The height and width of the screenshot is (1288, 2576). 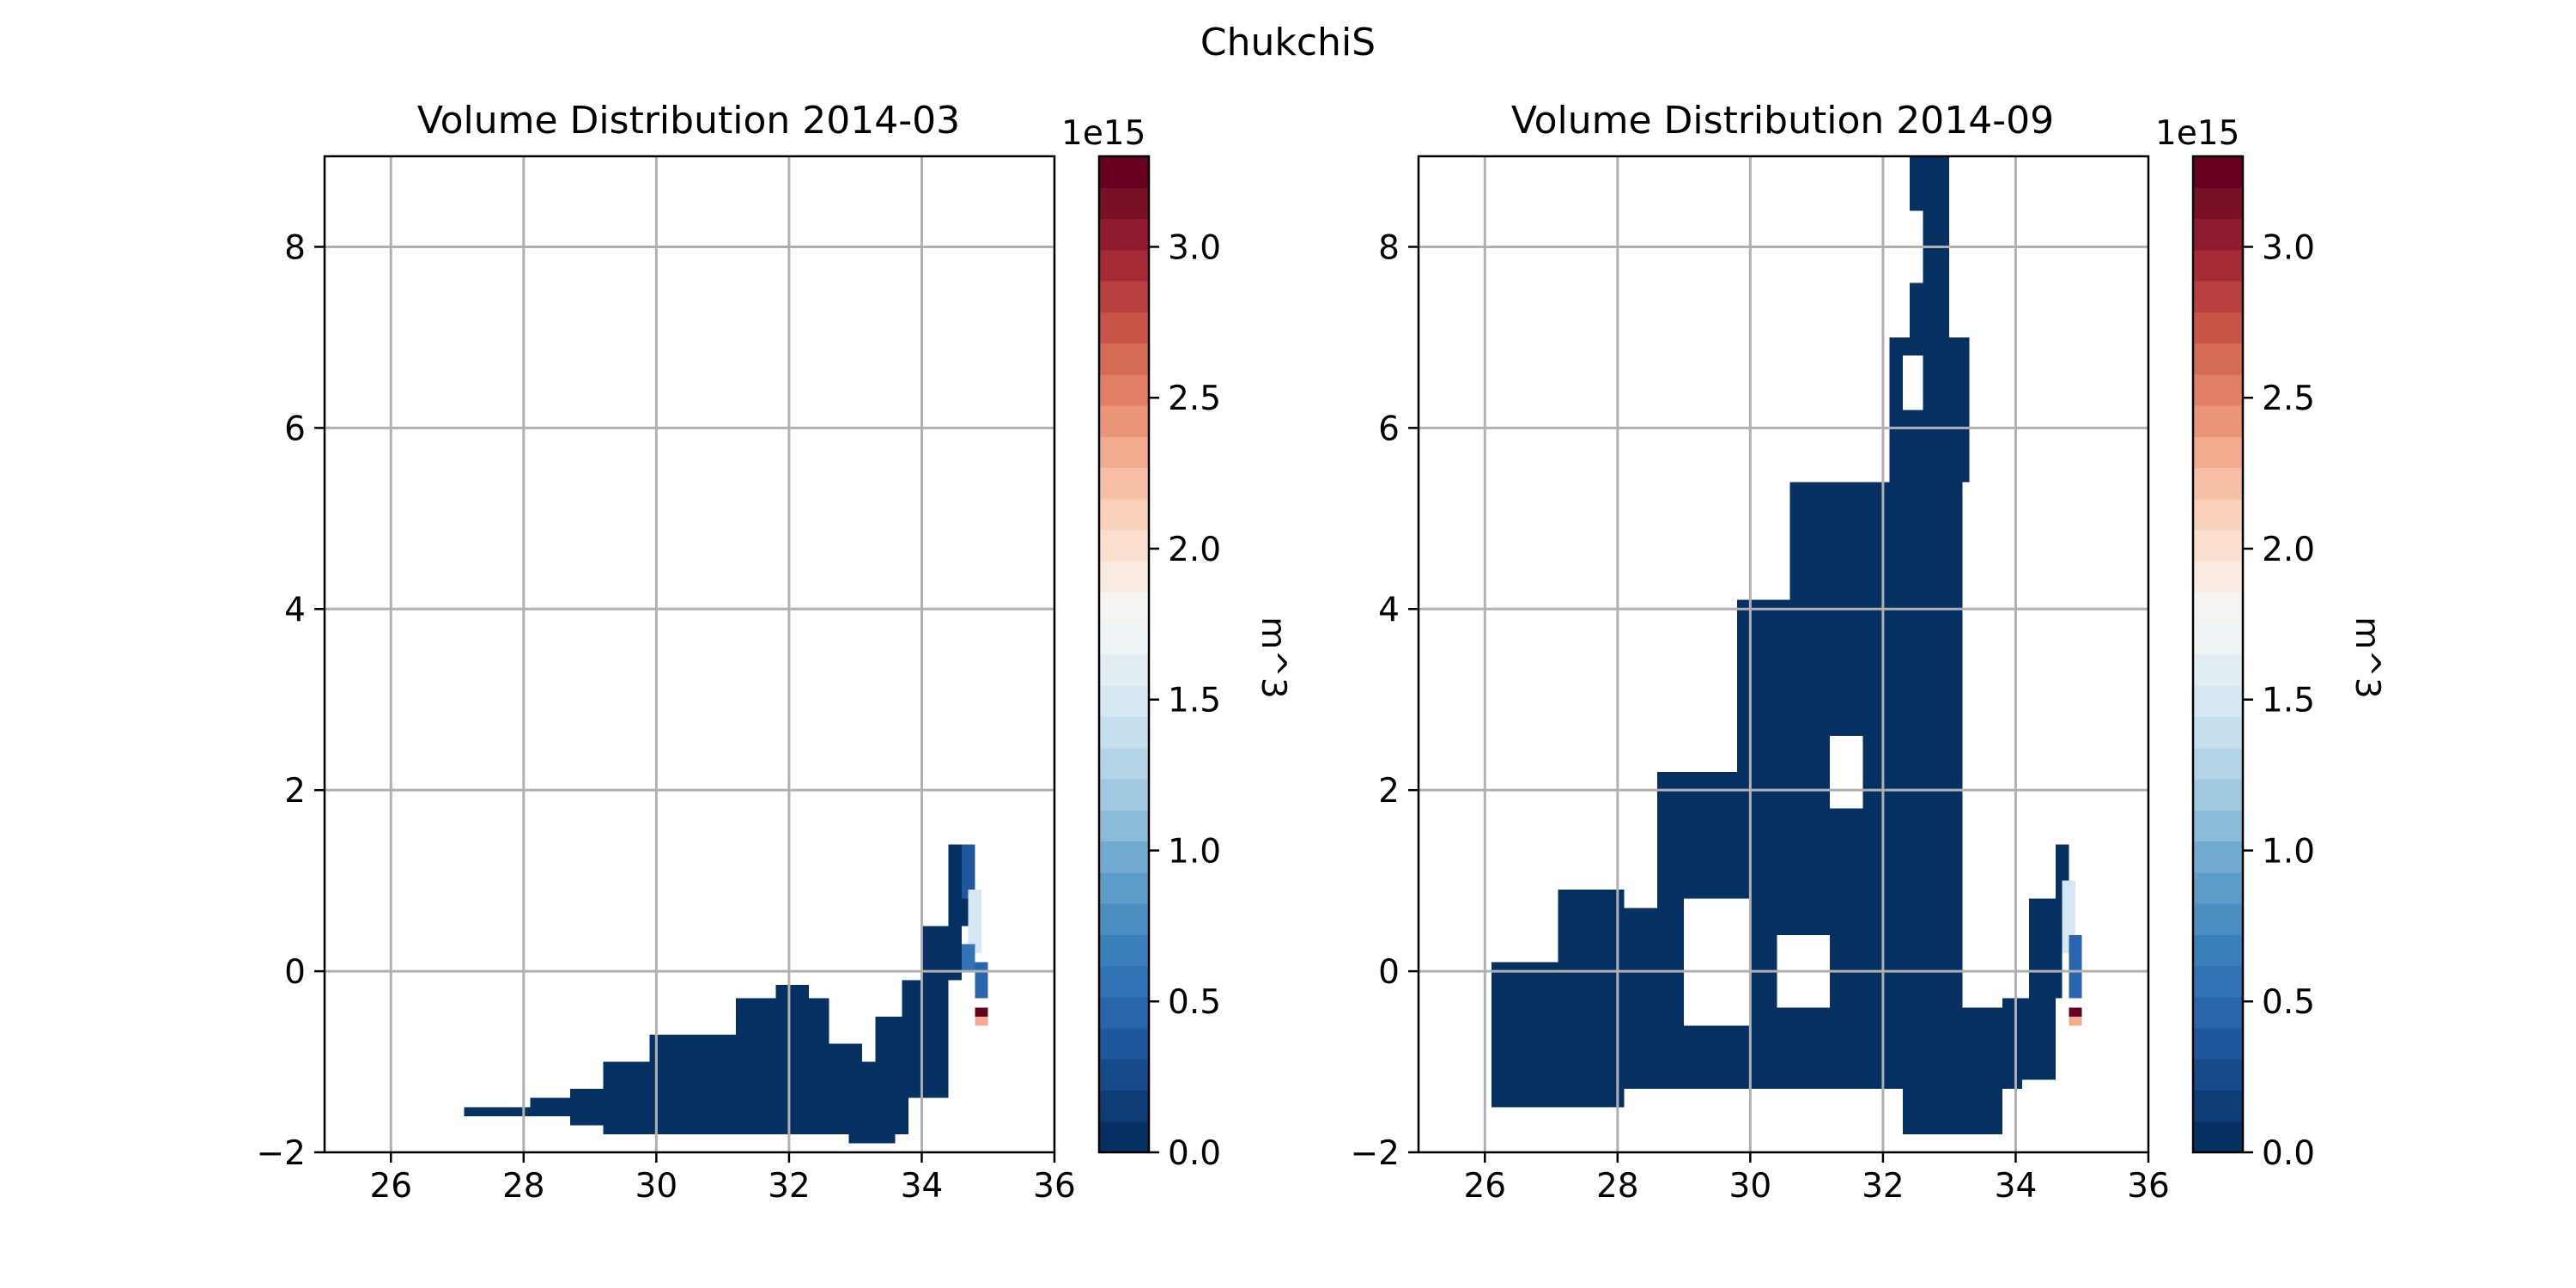 What do you see at coordinates (790, 1186) in the screenshot?
I see `x-tick-label: 32` at bounding box center [790, 1186].